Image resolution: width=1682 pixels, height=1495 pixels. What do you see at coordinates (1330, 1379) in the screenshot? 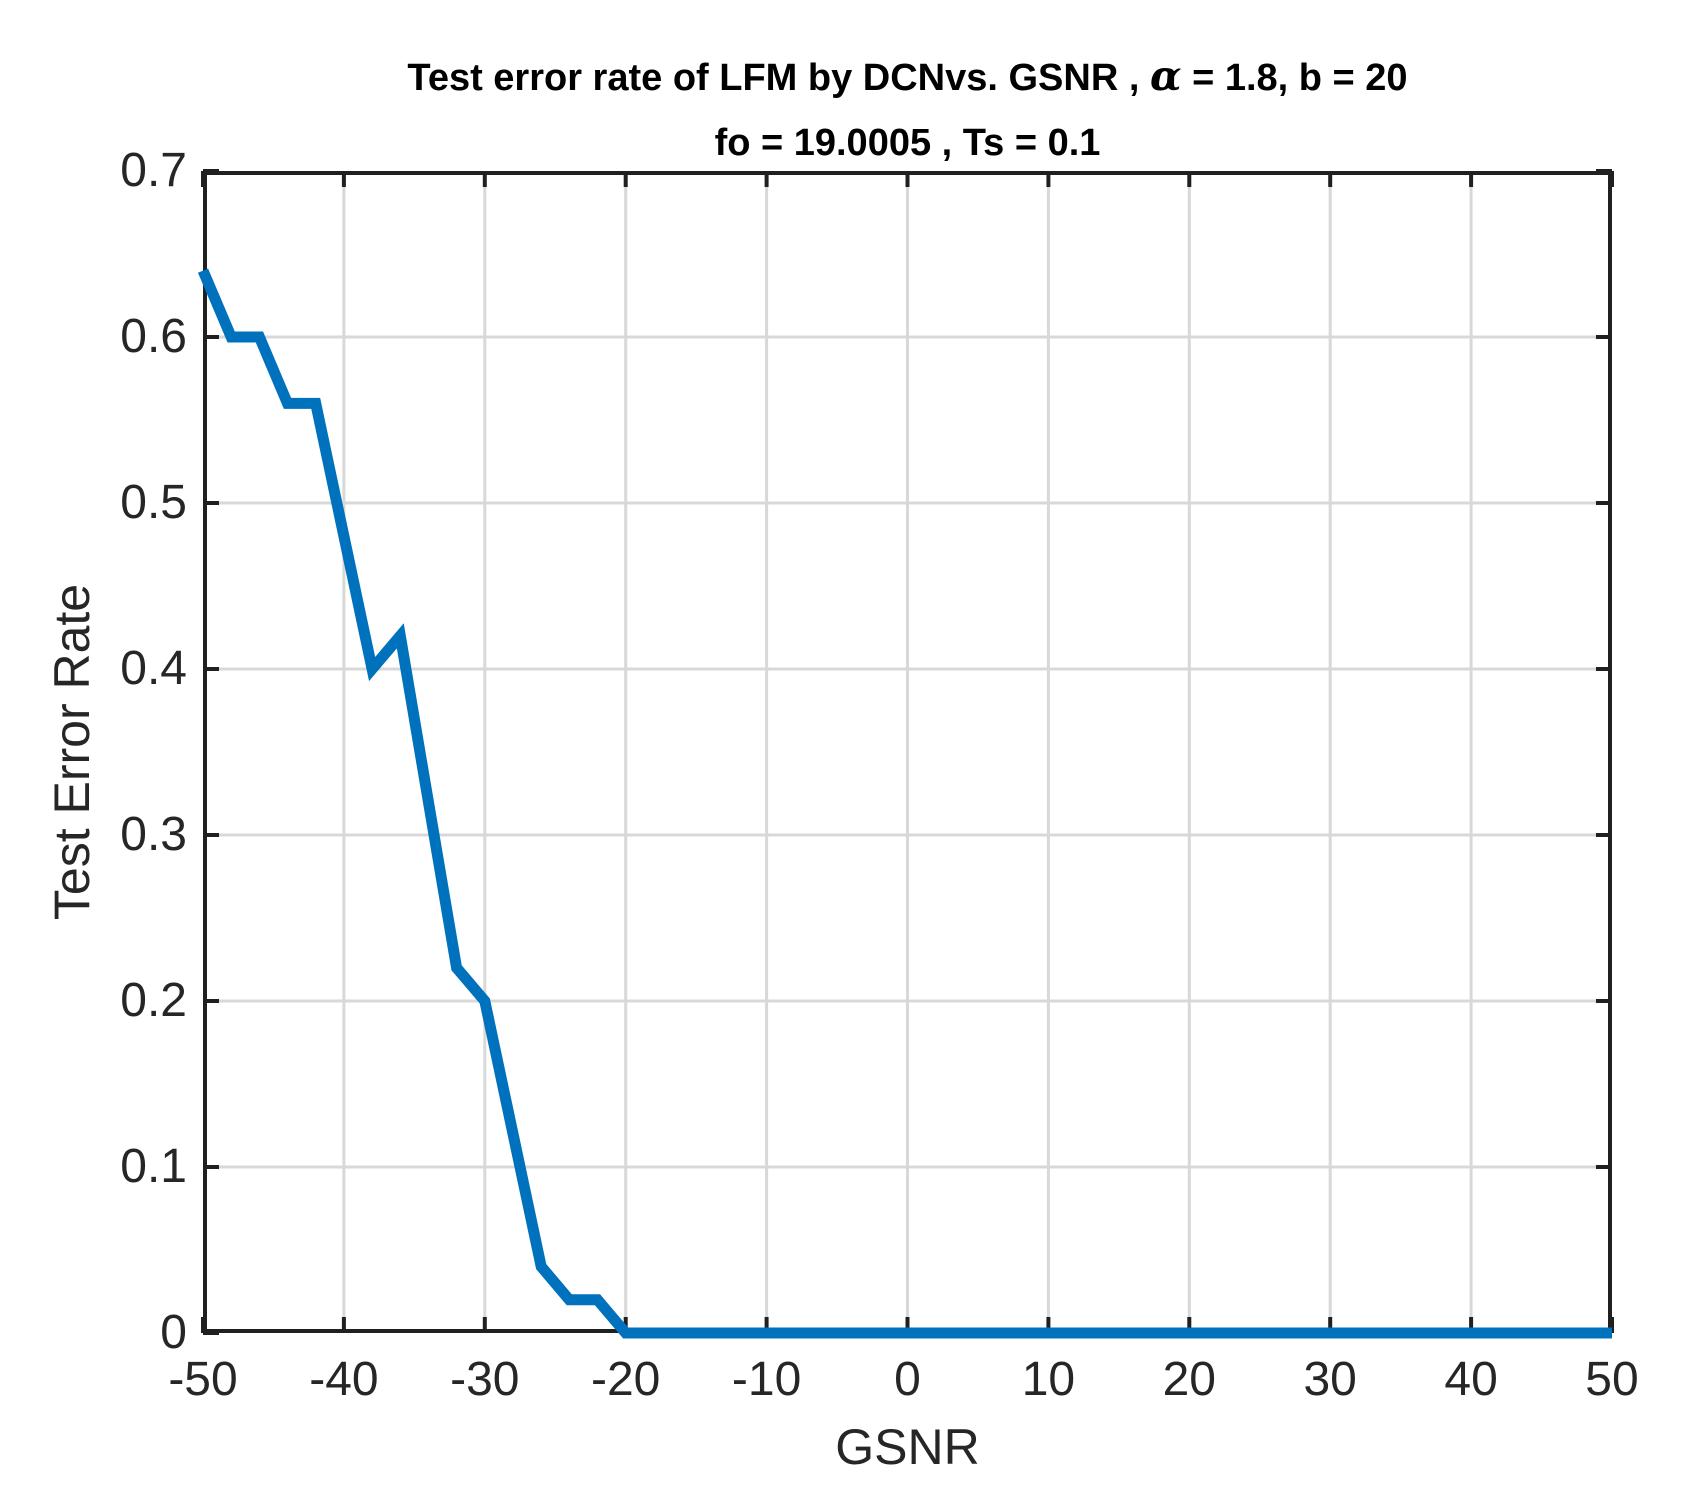
I see `x-tick-label: 30` at bounding box center [1330, 1379].